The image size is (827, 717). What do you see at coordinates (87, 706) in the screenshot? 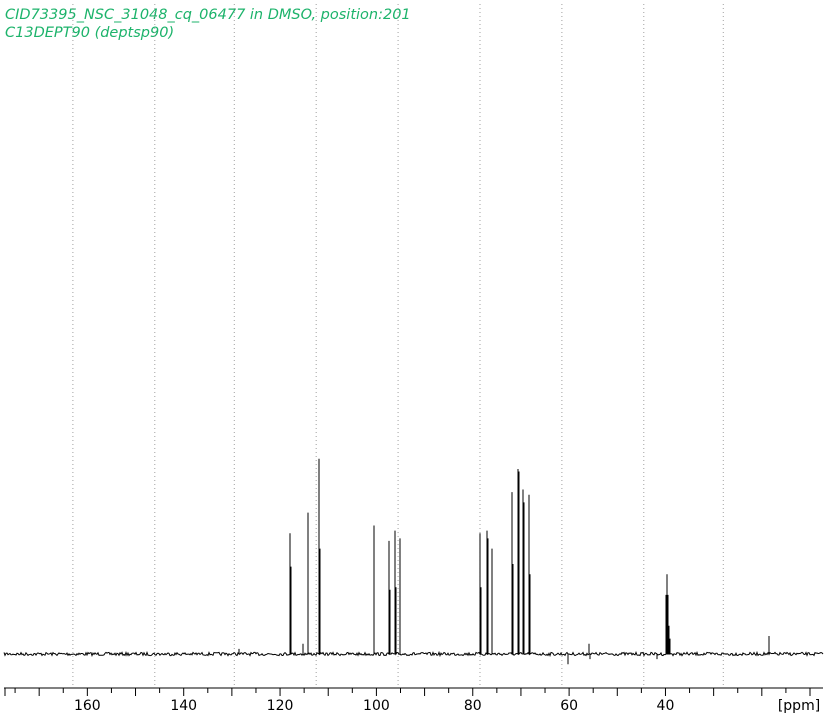
I see `x-tick-label: 160` at bounding box center [87, 706].